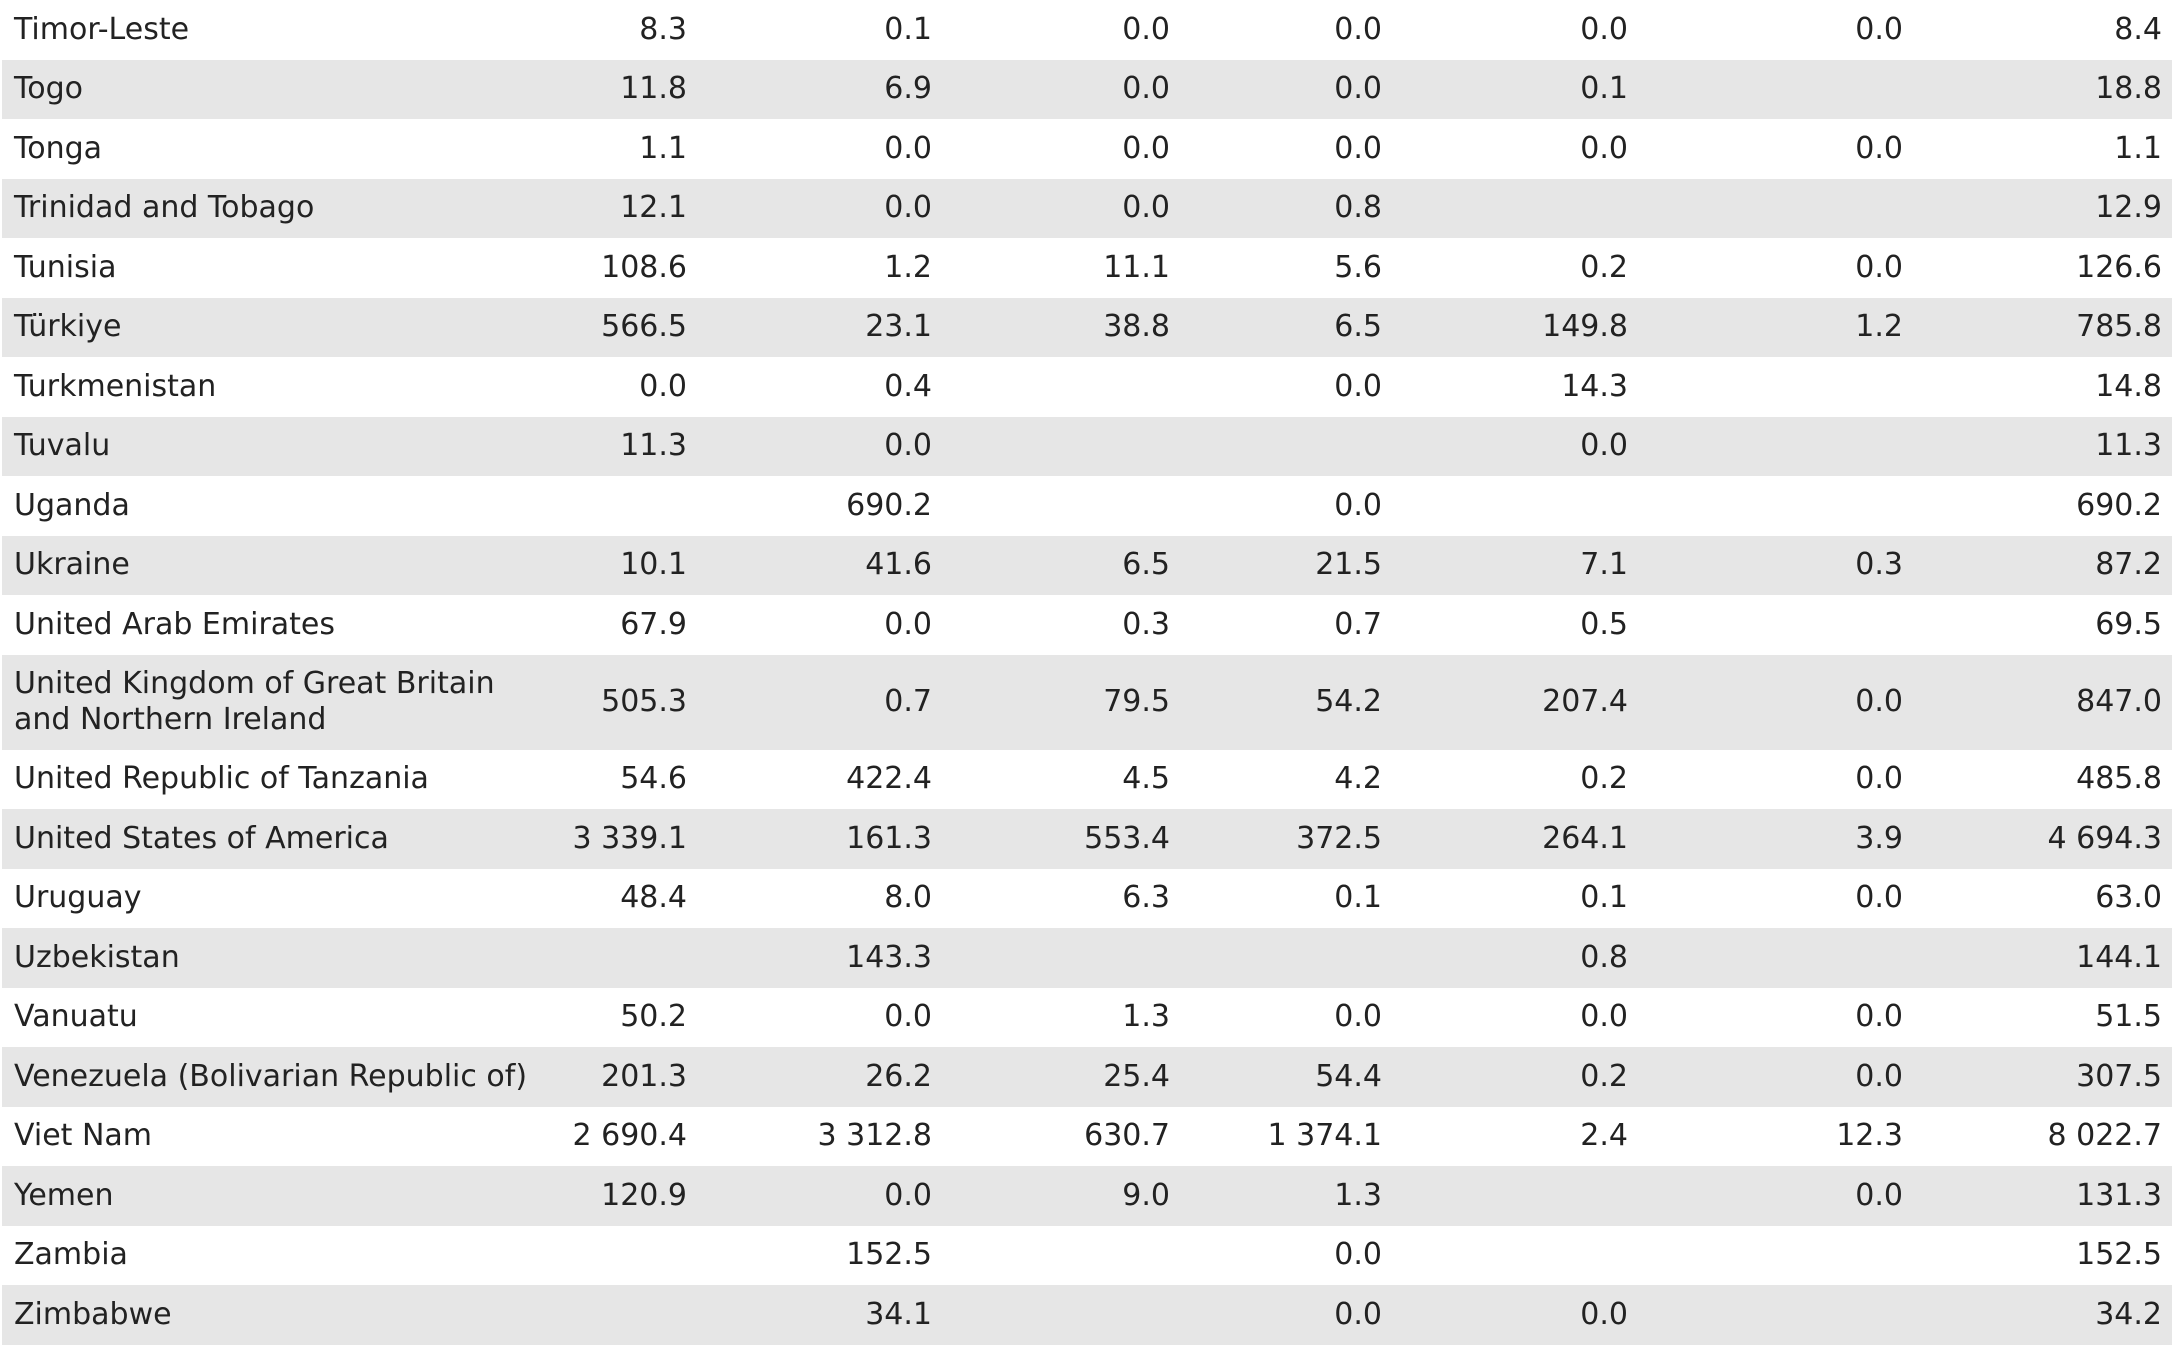 The width and height of the screenshot is (2182, 1345). What do you see at coordinates (264, 1077) in the screenshot?
I see `country-name-cell: Venezuela (Bolivarian Republic of)` at bounding box center [264, 1077].